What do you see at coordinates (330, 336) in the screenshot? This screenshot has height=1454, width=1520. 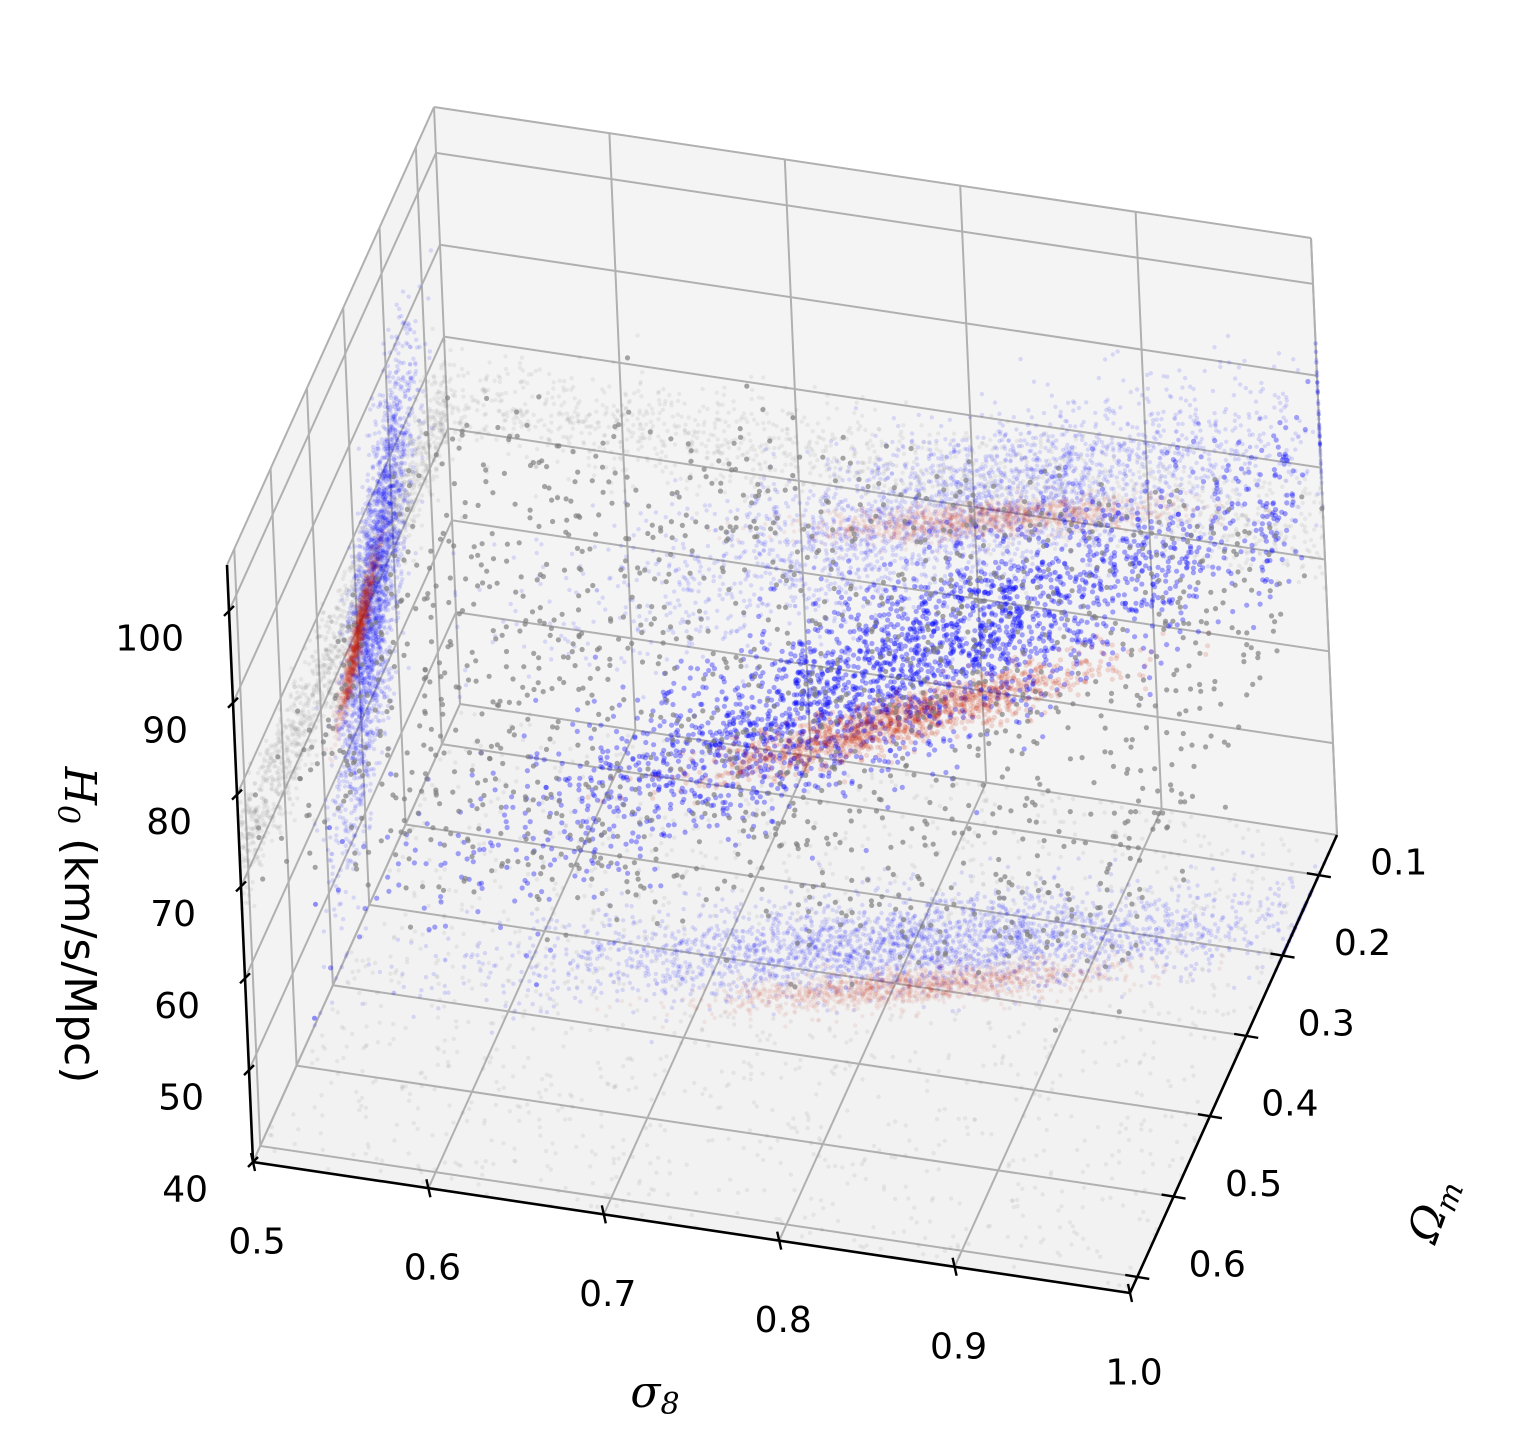 I see `pane-edge-top-left` at bounding box center [330, 336].